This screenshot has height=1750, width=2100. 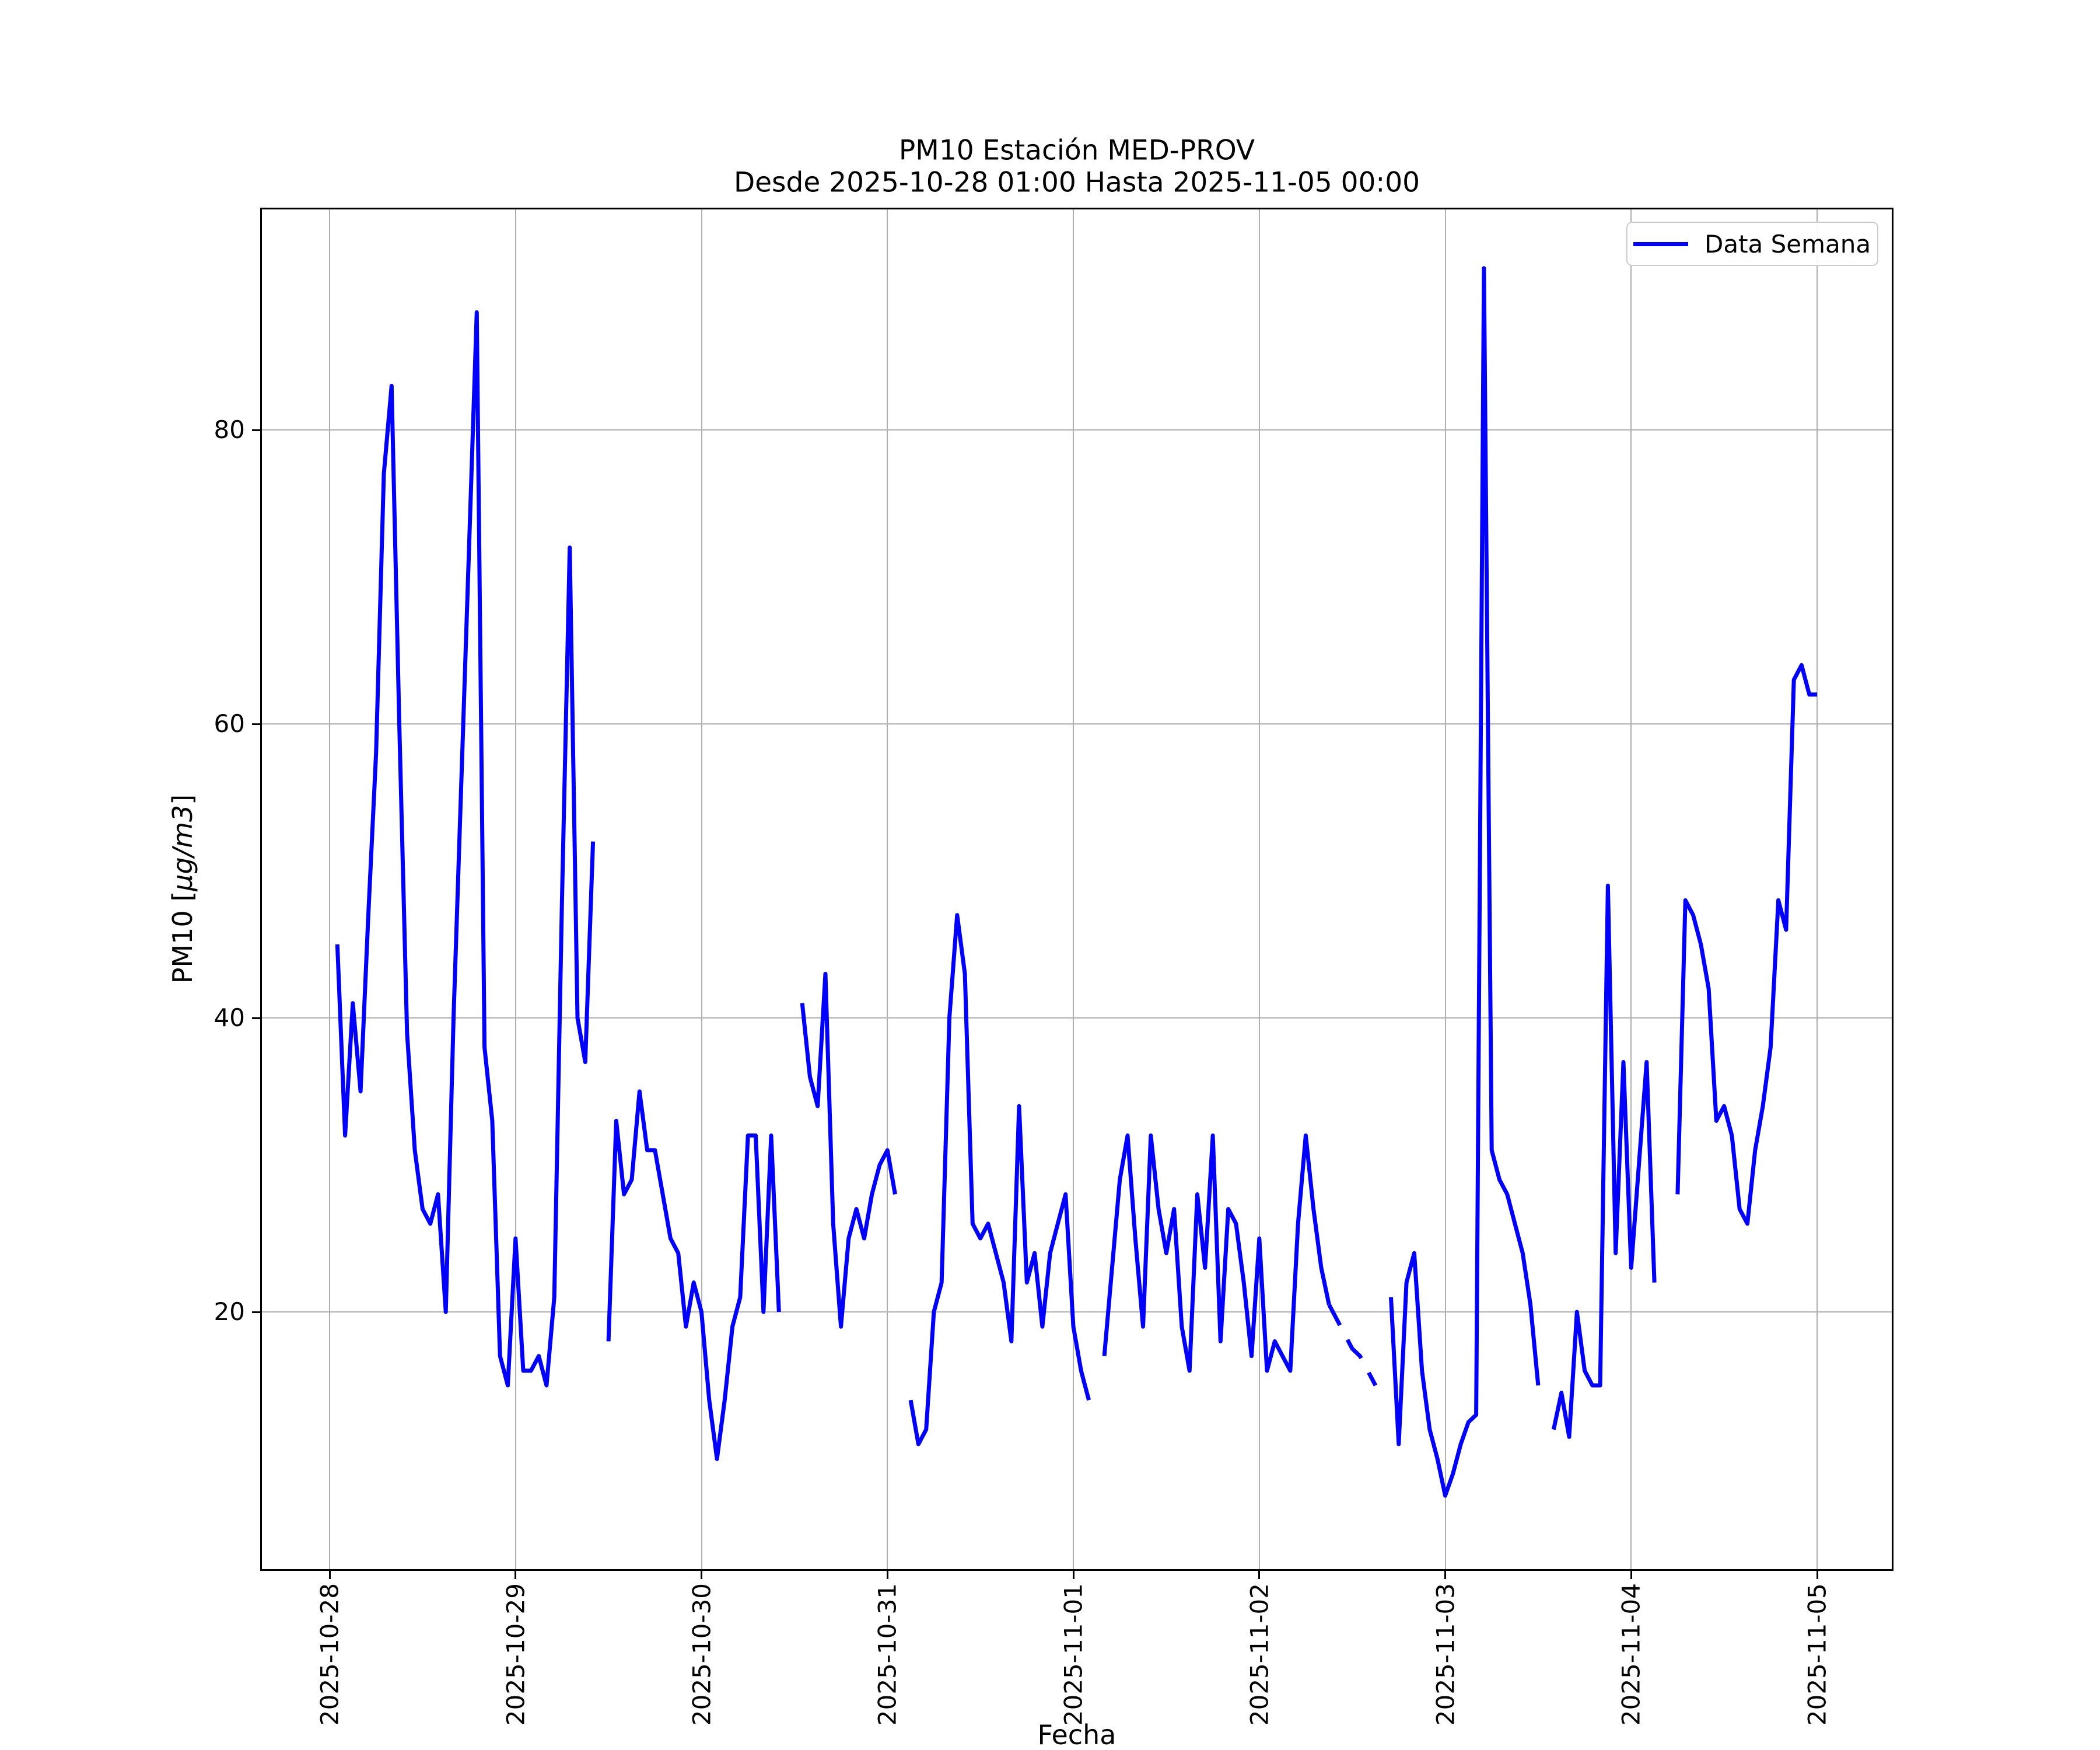 What do you see at coordinates (329, 1654) in the screenshot?
I see `x-tick-label: 2025-10-28` at bounding box center [329, 1654].